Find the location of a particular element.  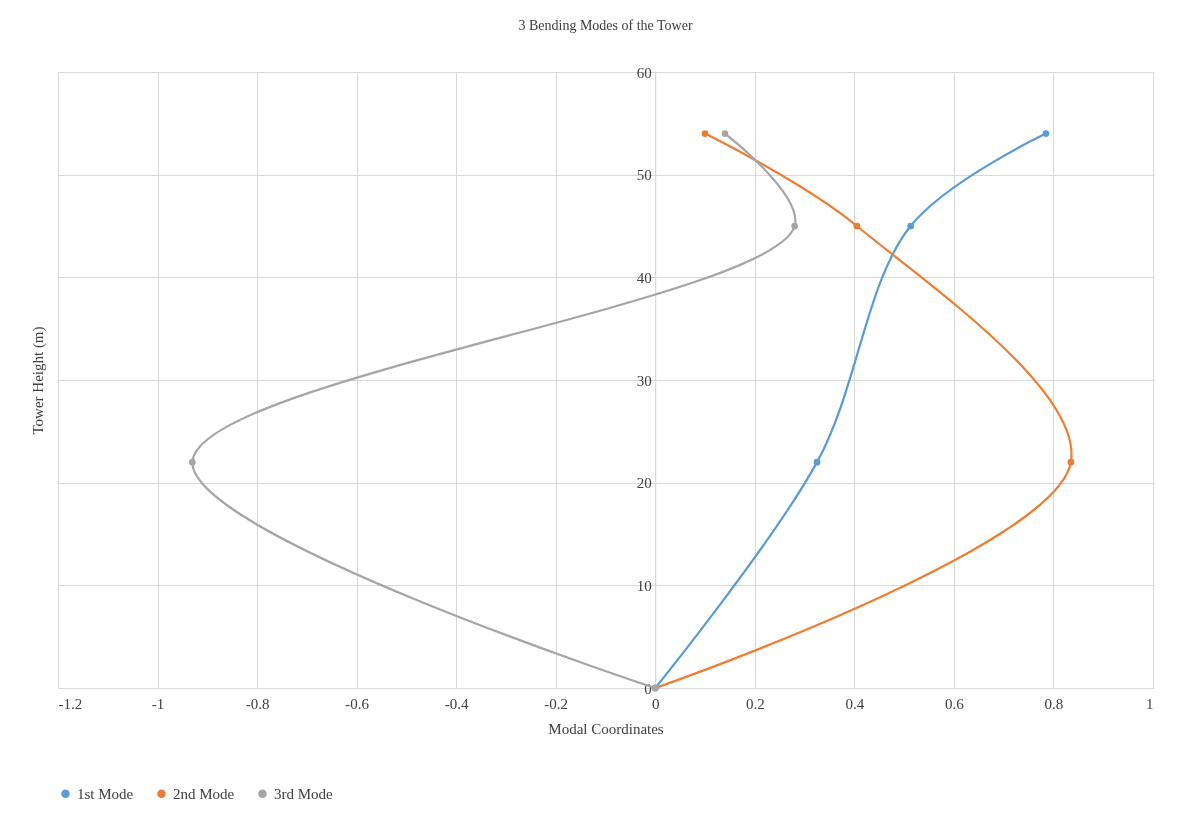

y-tick-label: 40 is located at coordinates (644, 277).